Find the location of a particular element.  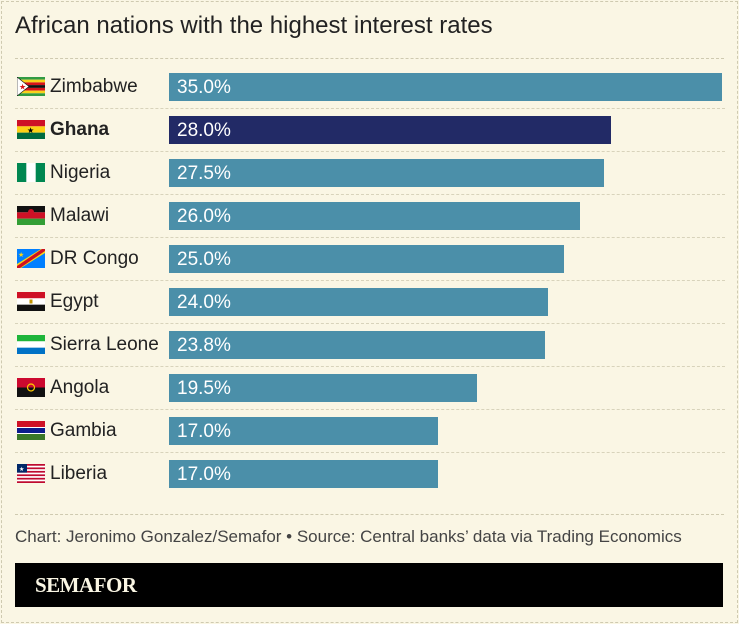

bar-row: Sierra Leone 23.8% is located at coordinates (370, 345).